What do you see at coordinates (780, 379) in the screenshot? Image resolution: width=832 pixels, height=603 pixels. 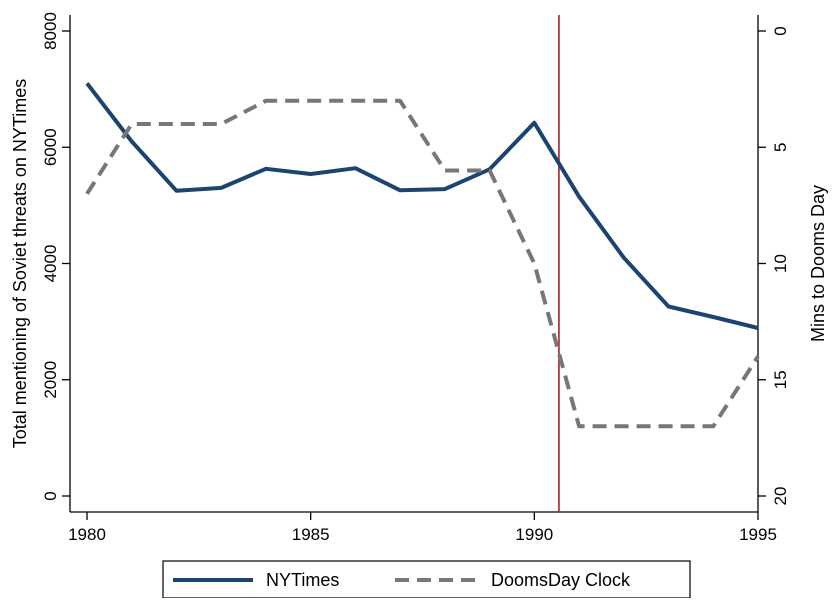 I see `y-right-tick-label: 15` at bounding box center [780, 379].